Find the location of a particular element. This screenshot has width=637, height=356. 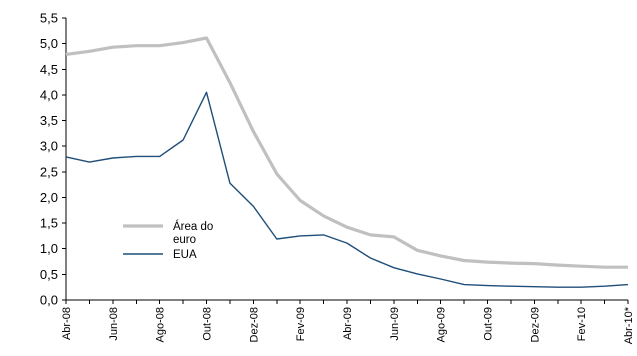

y-tick-label: 1,0 is located at coordinates (49, 248).